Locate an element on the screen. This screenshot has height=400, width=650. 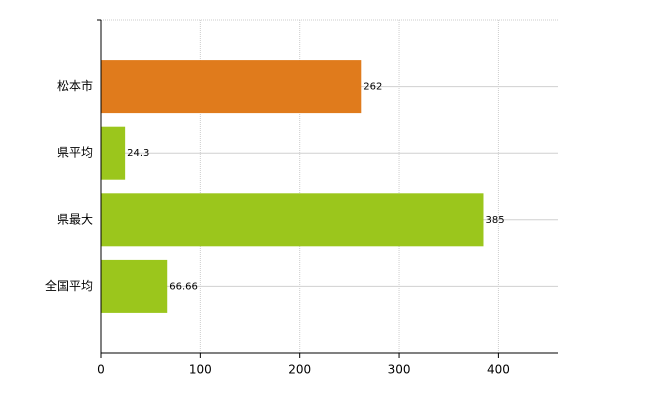
y-tick-label: 県平均 is located at coordinates (75, 153).